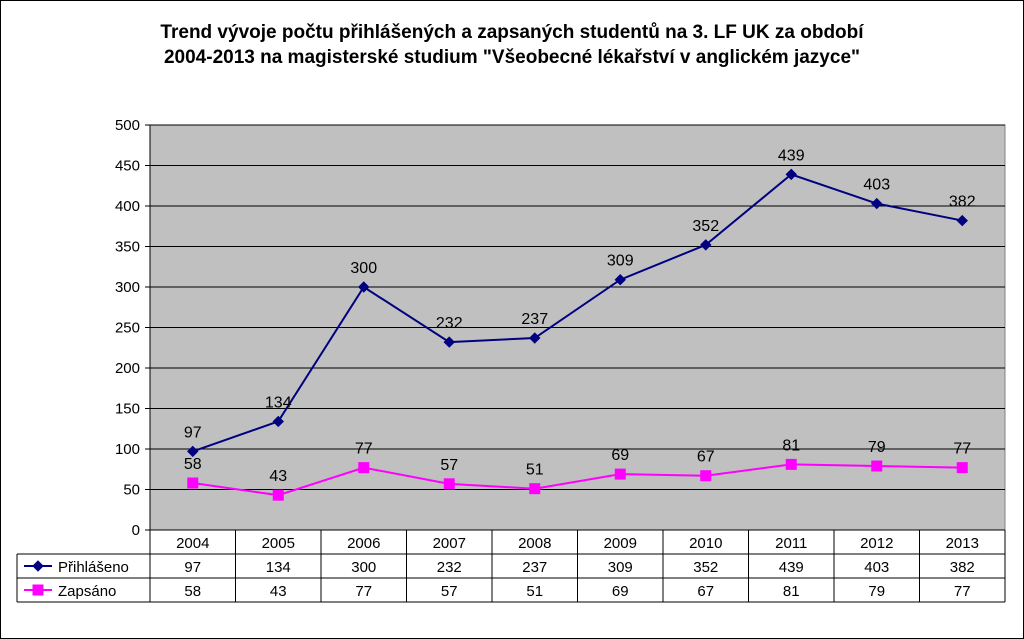 Image resolution: width=1024 pixels, height=639 pixels. What do you see at coordinates (620, 261) in the screenshot?
I see `data-label: 309` at bounding box center [620, 261].